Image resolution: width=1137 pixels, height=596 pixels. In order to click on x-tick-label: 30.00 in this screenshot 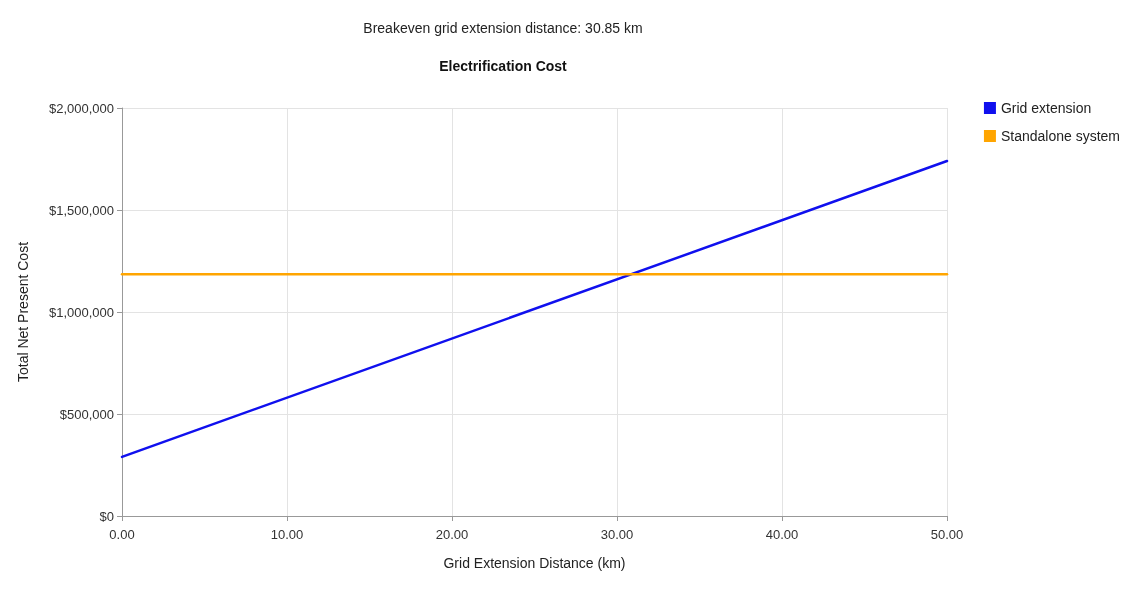, I will do `click(617, 534)`.